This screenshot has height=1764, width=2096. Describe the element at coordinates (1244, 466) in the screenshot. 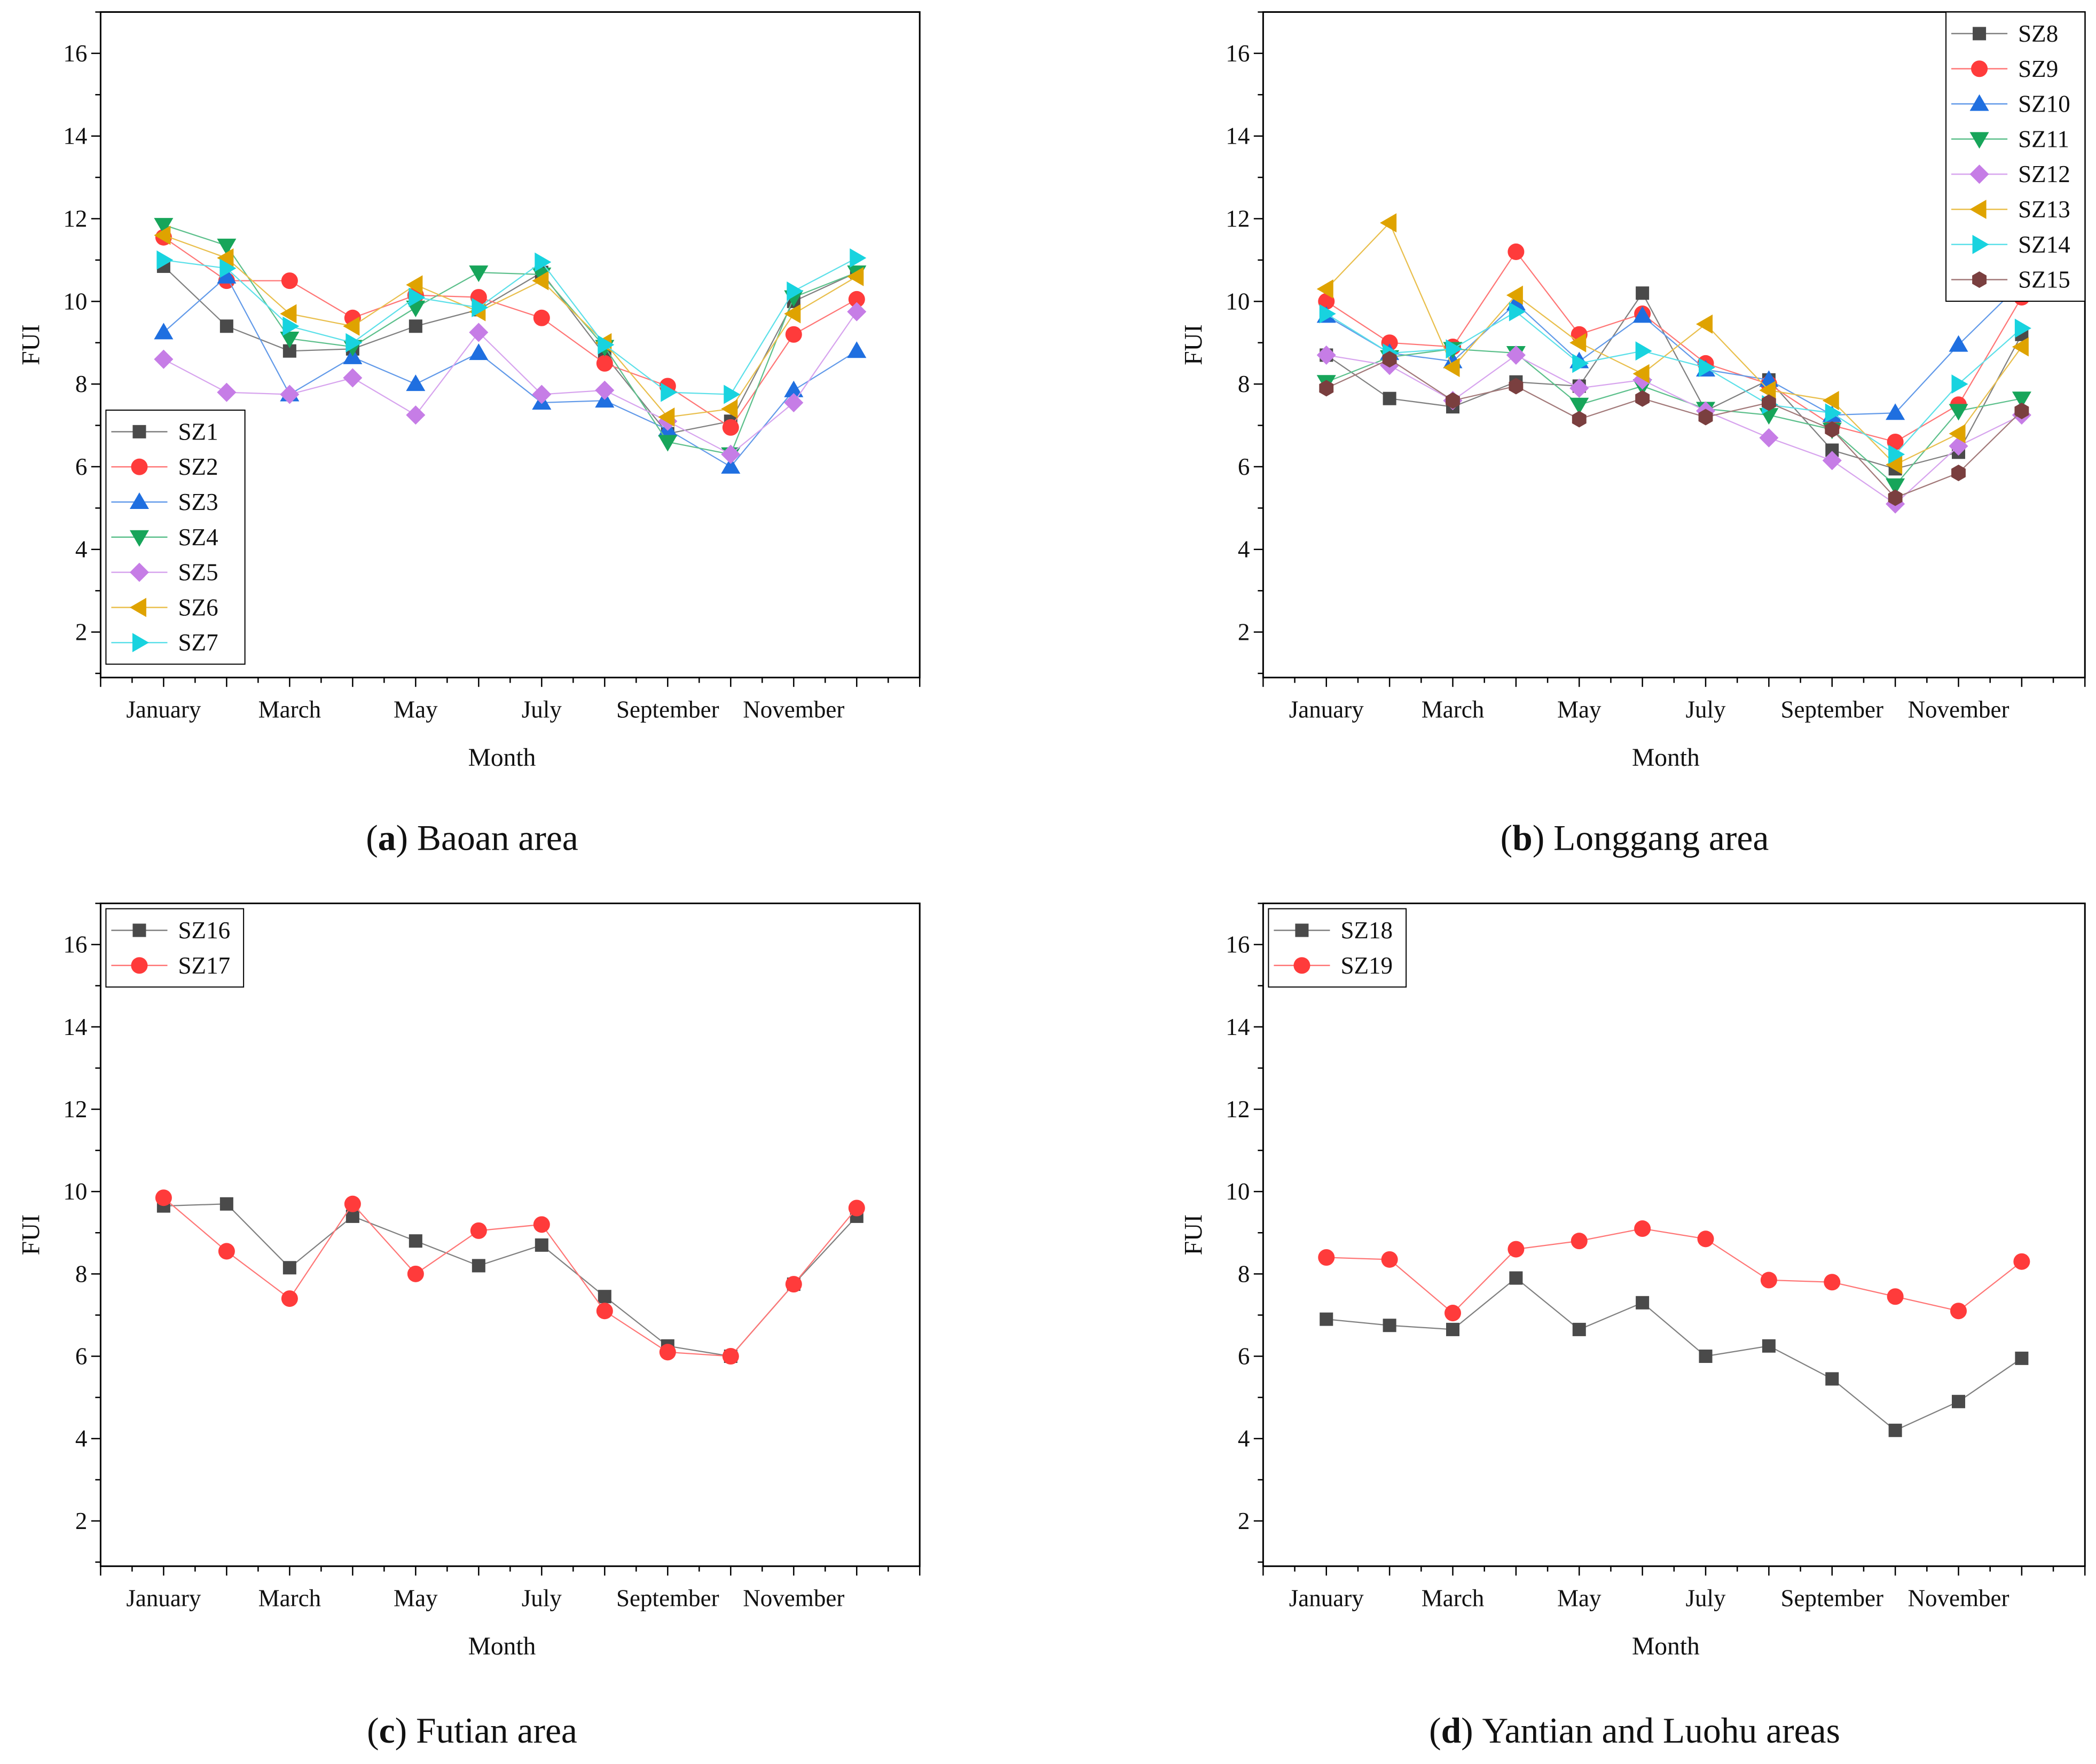

I see `y-tick-label: 6` at that location.